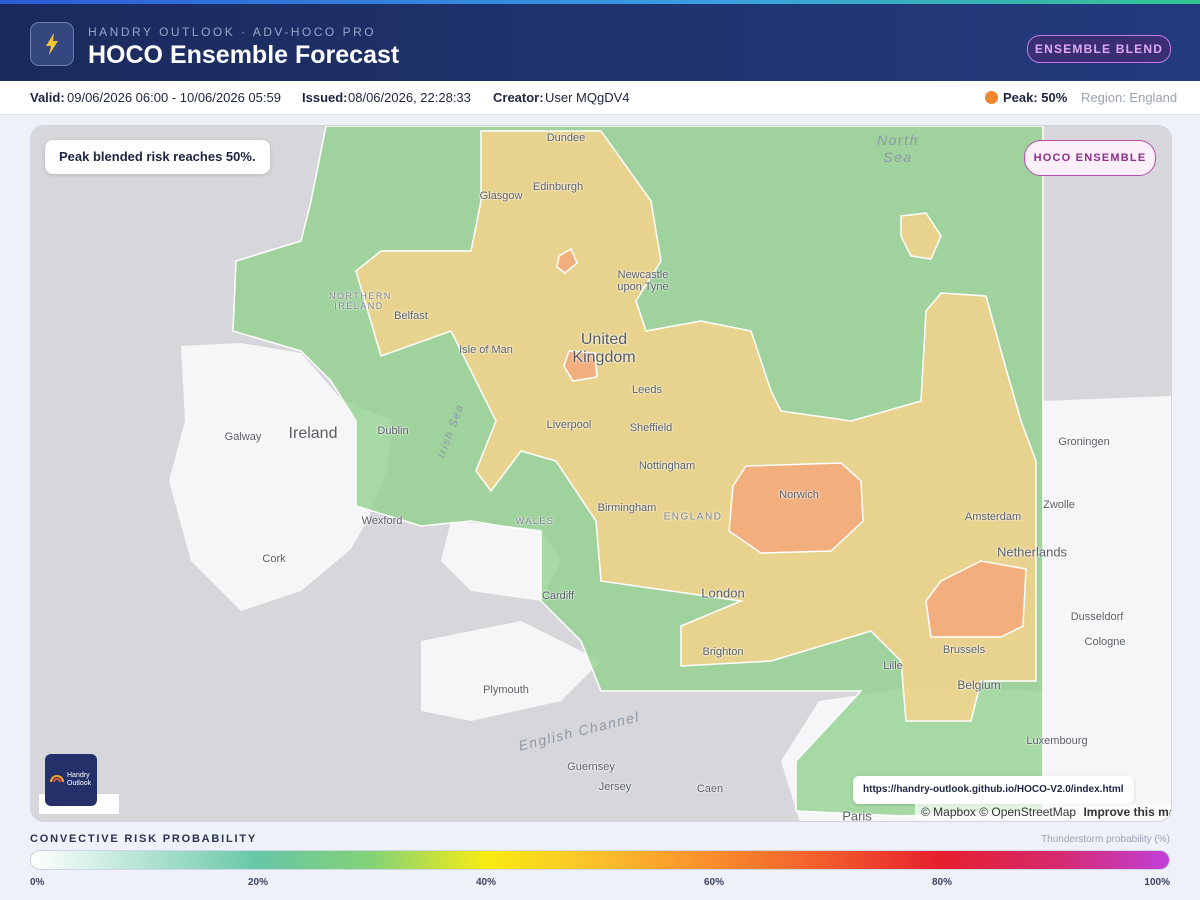 The height and width of the screenshot is (900, 1200). What do you see at coordinates (1105, 642) in the screenshot?
I see `place-label: Cologne` at bounding box center [1105, 642].